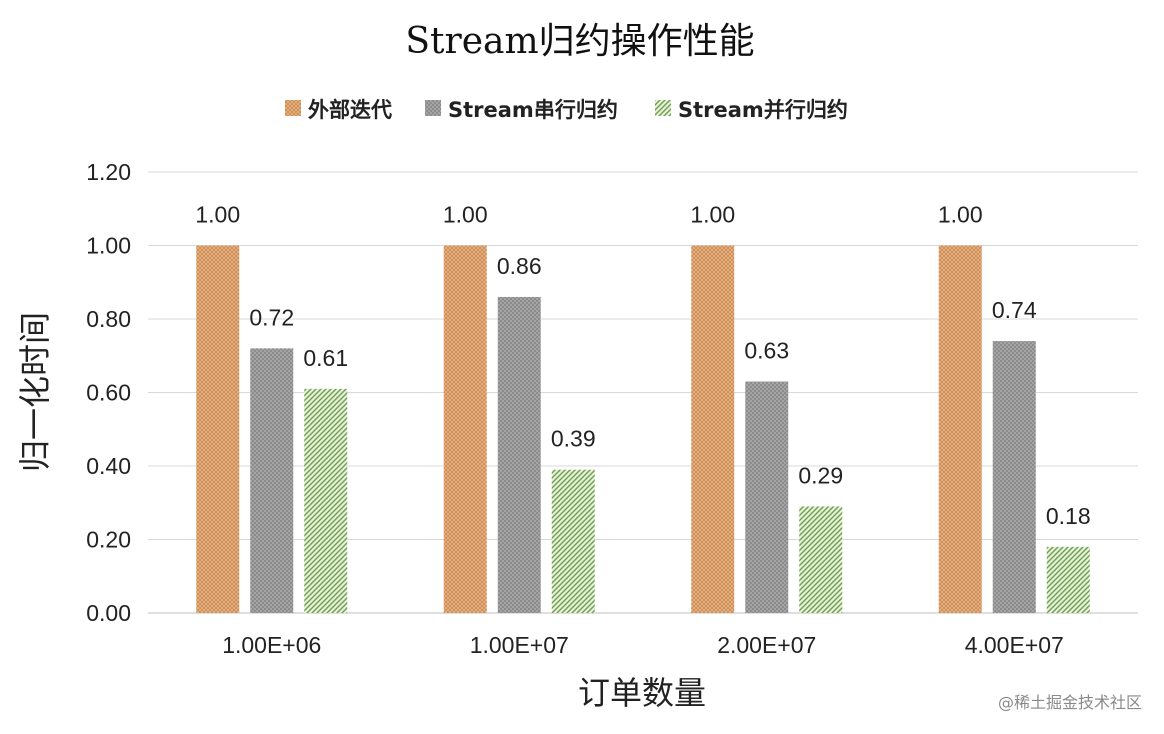  I want to click on legend-label: Stream并行归约, so click(763, 110).